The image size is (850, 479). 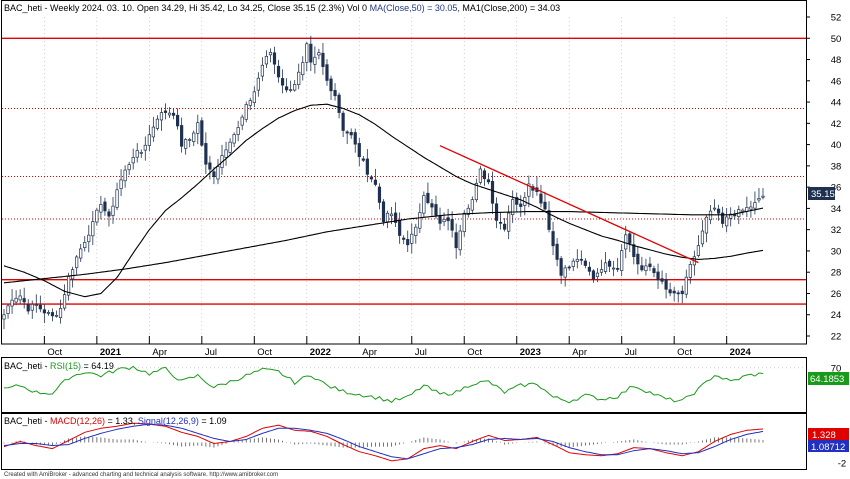 What do you see at coordinates (264, 352) in the screenshot?
I see `time-tick-label: Oct` at bounding box center [264, 352].